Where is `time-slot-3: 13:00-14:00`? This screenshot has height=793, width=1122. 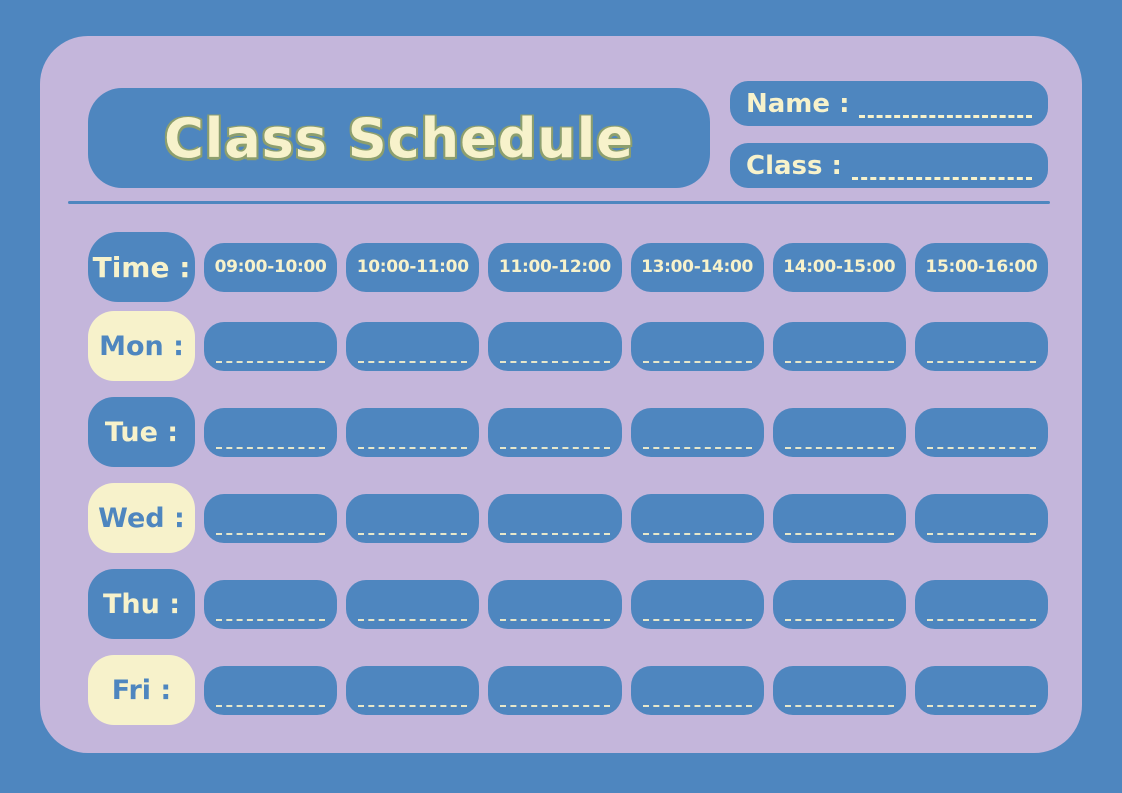 time-slot-3: 13:00-14:00 is located at coordinates (697, 267).